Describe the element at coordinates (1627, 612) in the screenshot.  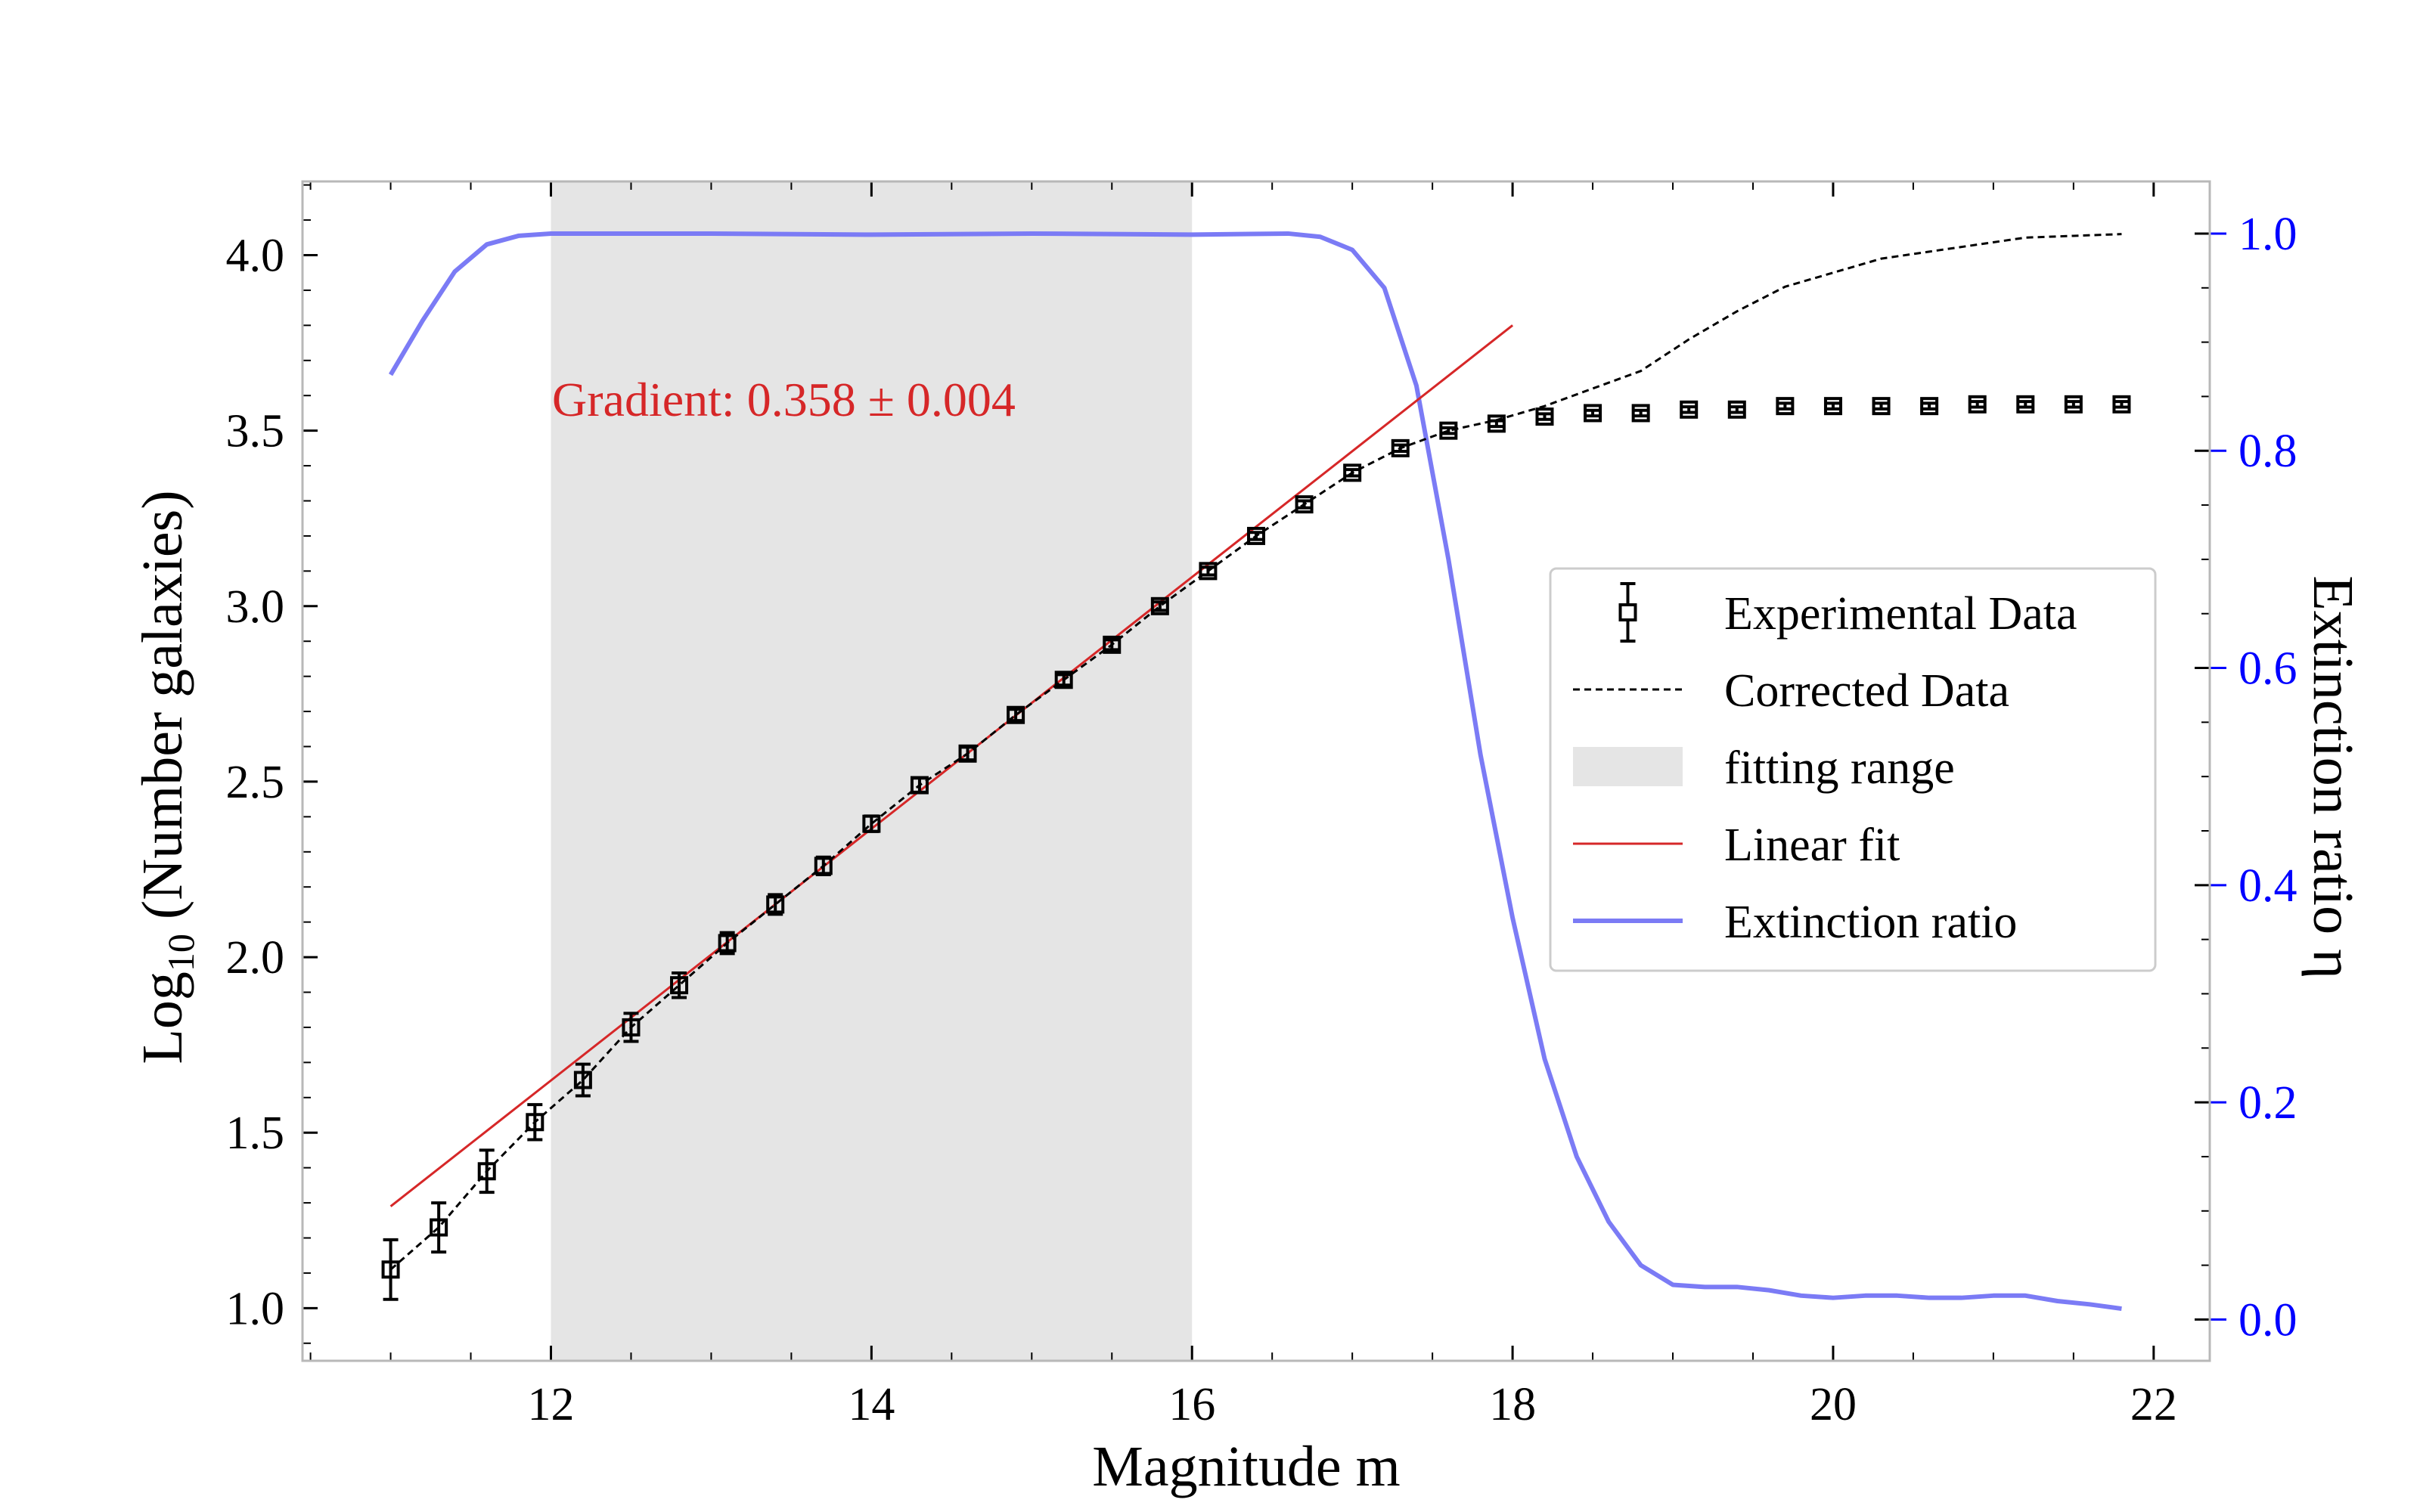
I see `legend-handle-experimental` at that location.